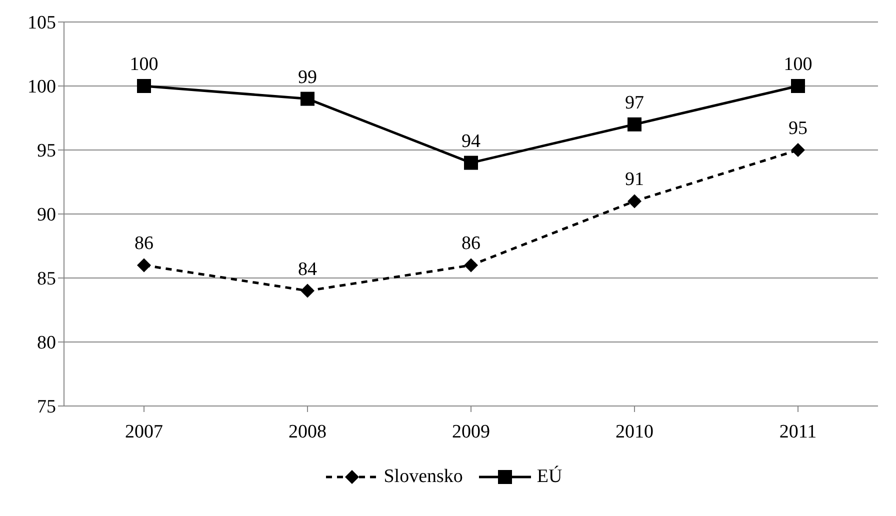  I want to click on x-tick-label: 2010, so click(635, 431).